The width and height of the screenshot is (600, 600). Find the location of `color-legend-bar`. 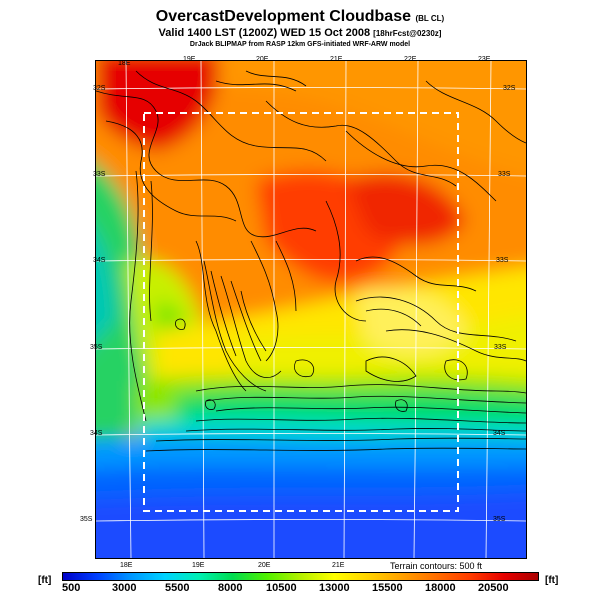

color-legend-bar is located at coordinates (300, 576).